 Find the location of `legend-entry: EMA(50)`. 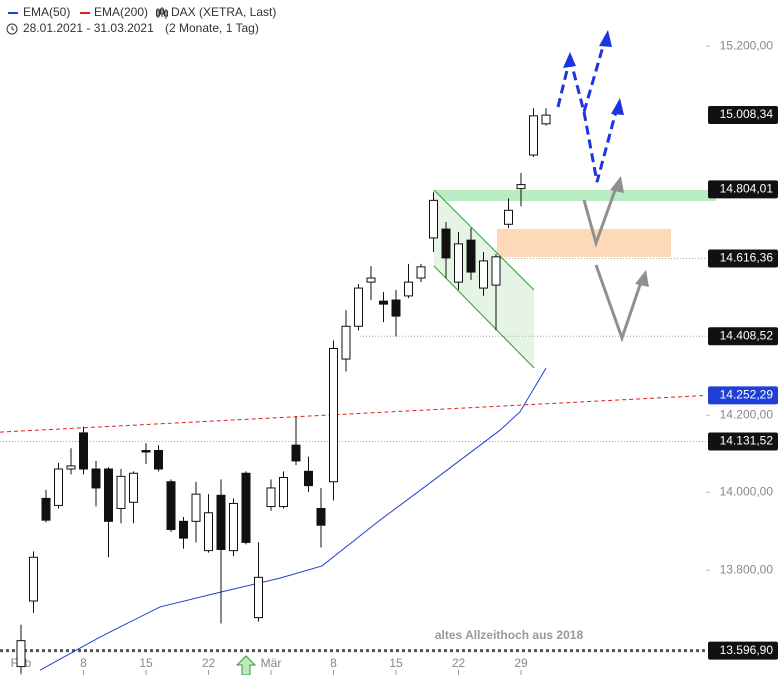

legend-entry: EMA(50) is located at coordinates (46, 12).